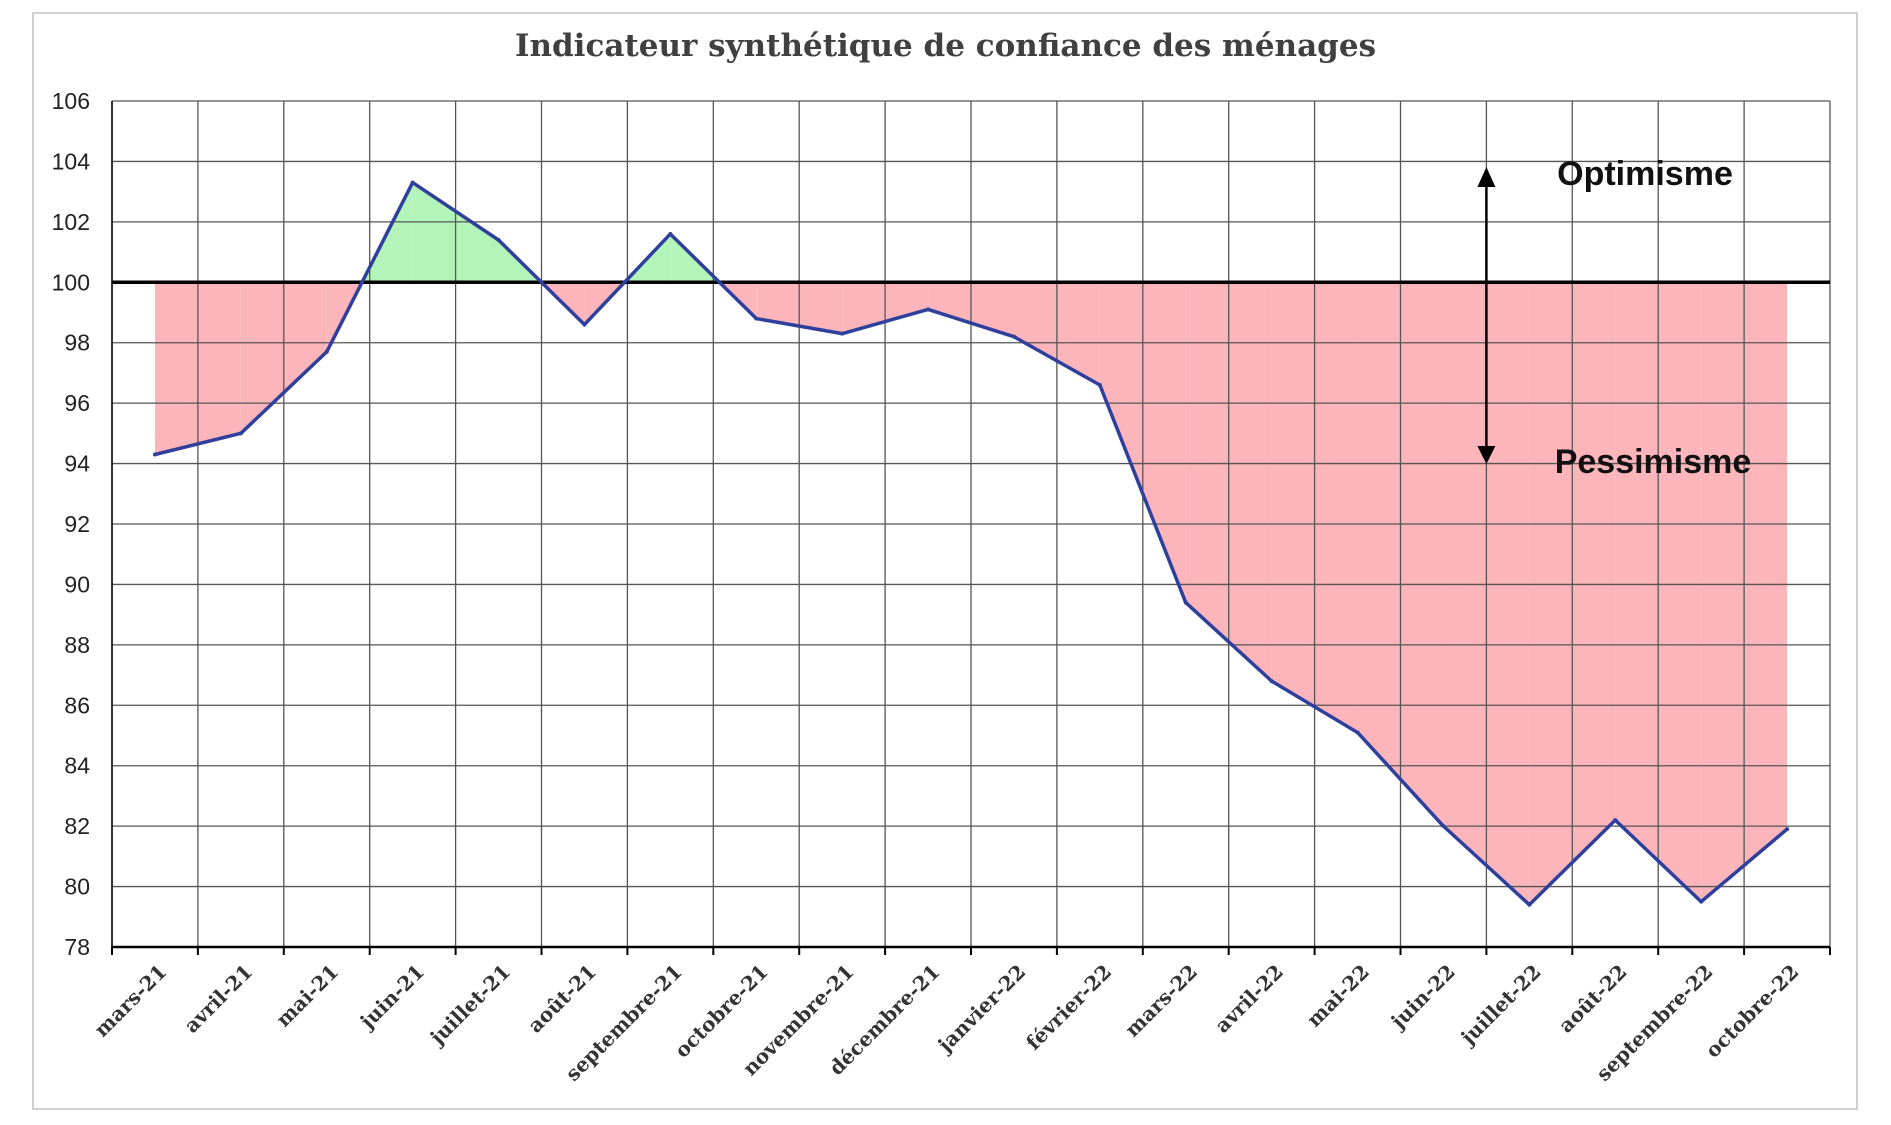 The image size is (1891, 1125). Describe the element at coordinates (562, 999) in the screenshot. I see `x-tick-label: août-21` at that location.